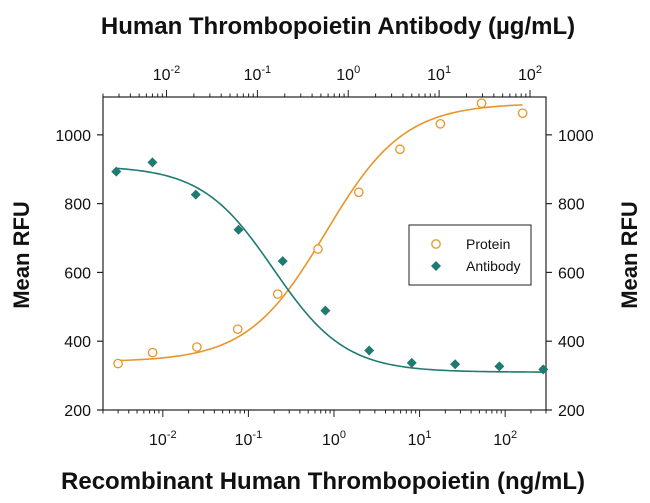  I want to click on top-x-tick-label: 10⁻², so click(167, 74).